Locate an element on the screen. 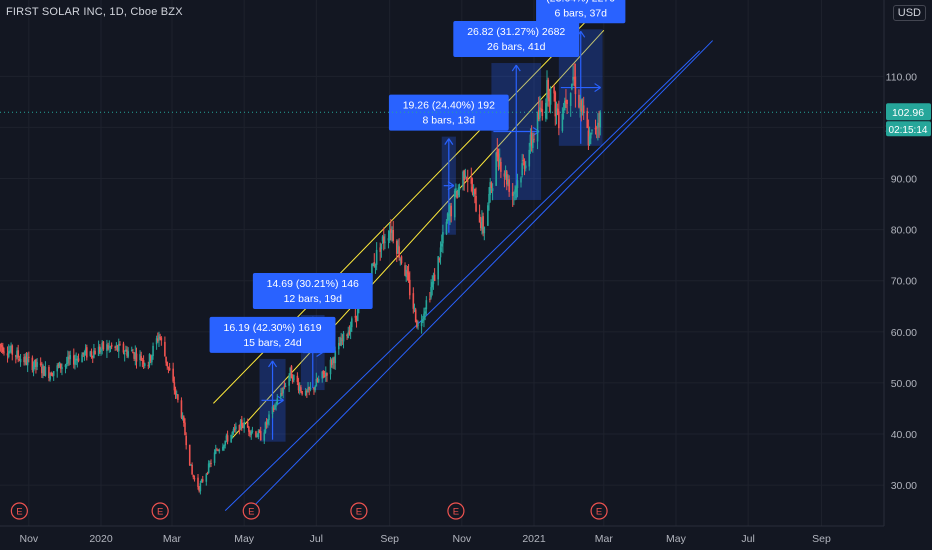  price-tick-label: 80.00 is located at coordinates (904, 231).